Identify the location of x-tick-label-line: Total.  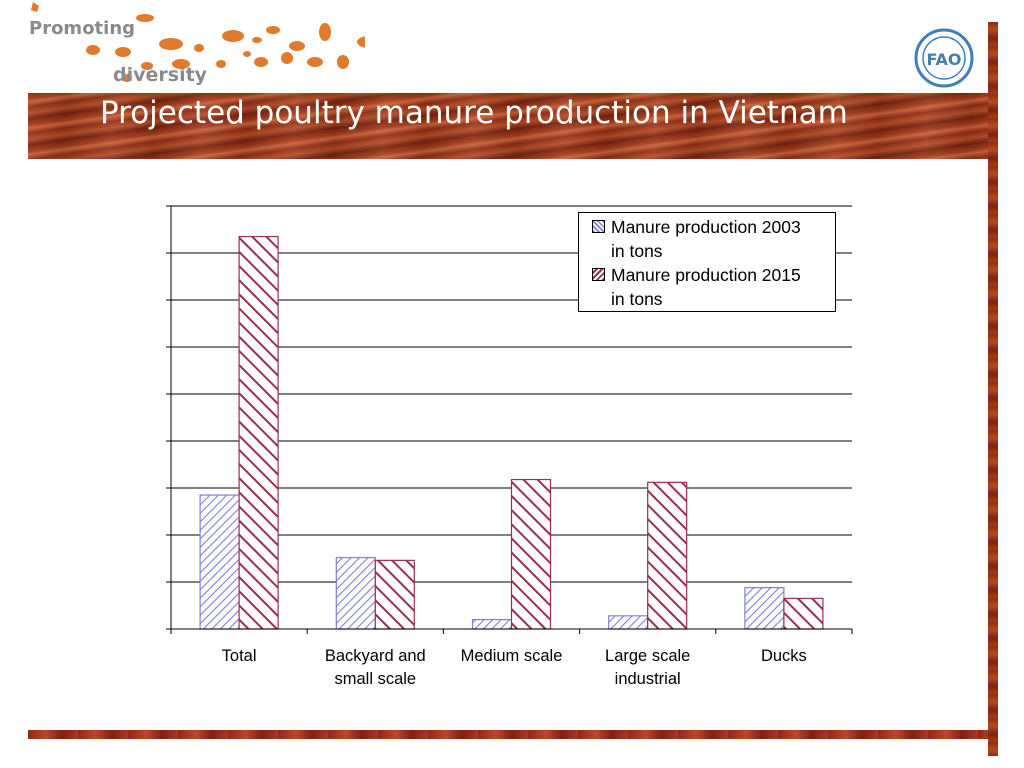
(239, 656).